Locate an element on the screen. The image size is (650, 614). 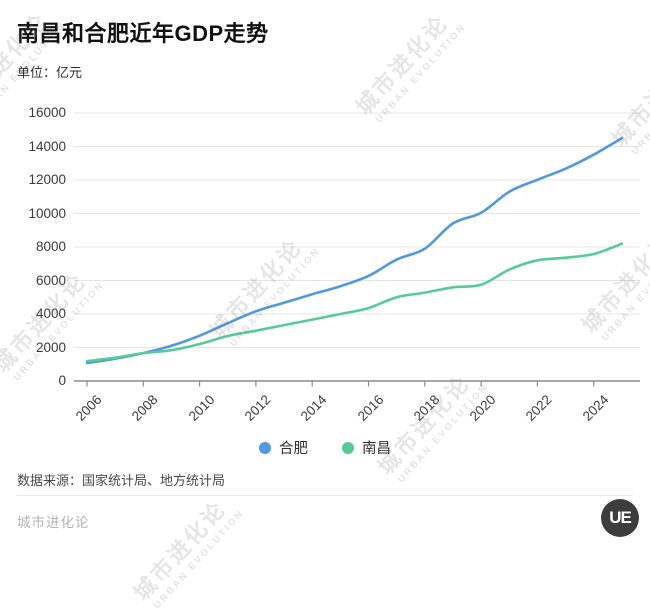
y-tick-label: 12000 is located at coordinates (47, 179).